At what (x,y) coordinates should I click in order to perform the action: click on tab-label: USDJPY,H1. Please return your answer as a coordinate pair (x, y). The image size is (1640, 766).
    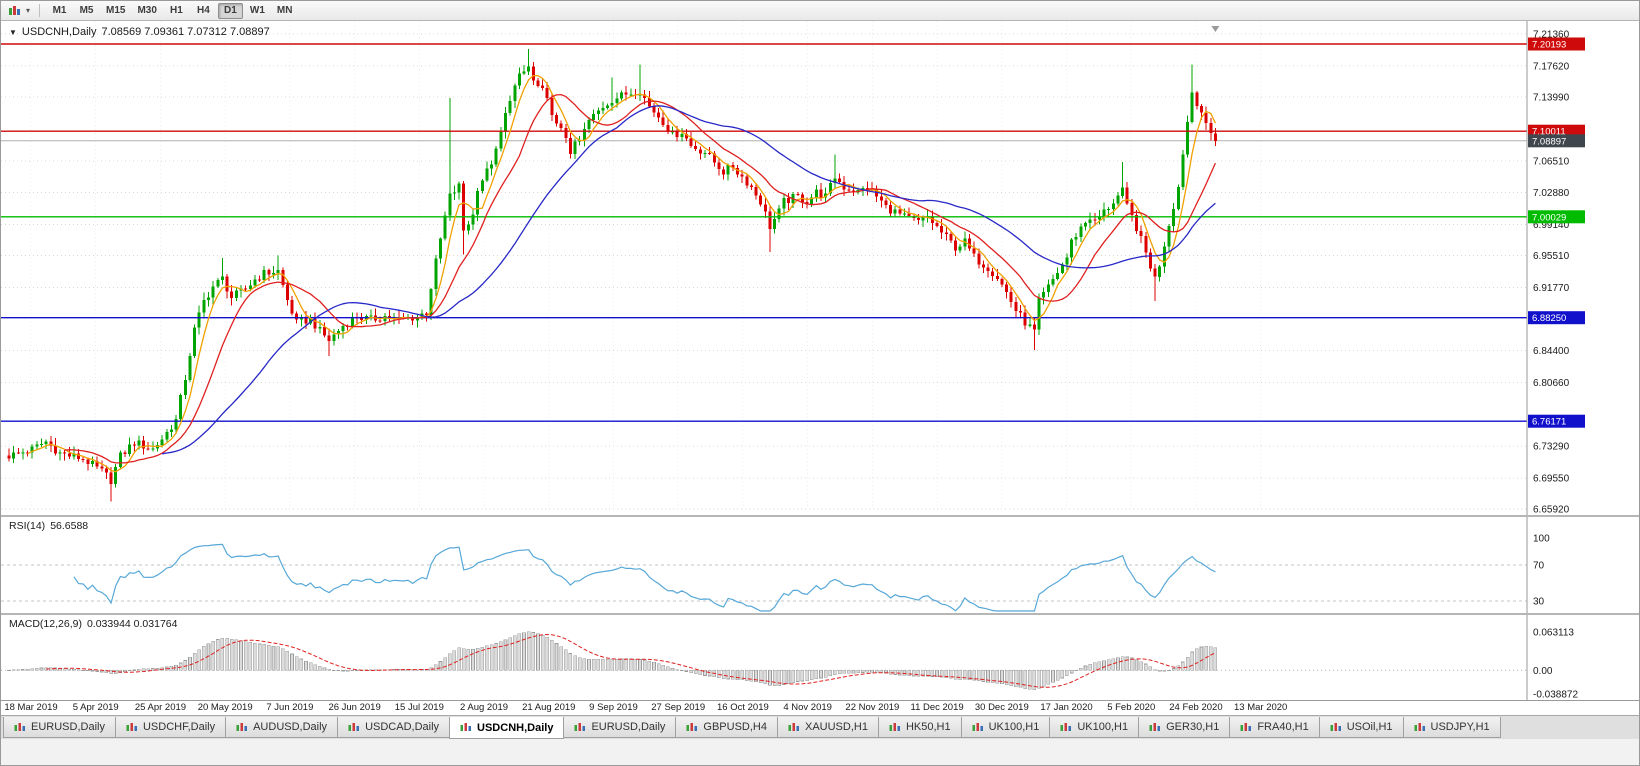
    Looking at the image, I should click on (1460, 727).